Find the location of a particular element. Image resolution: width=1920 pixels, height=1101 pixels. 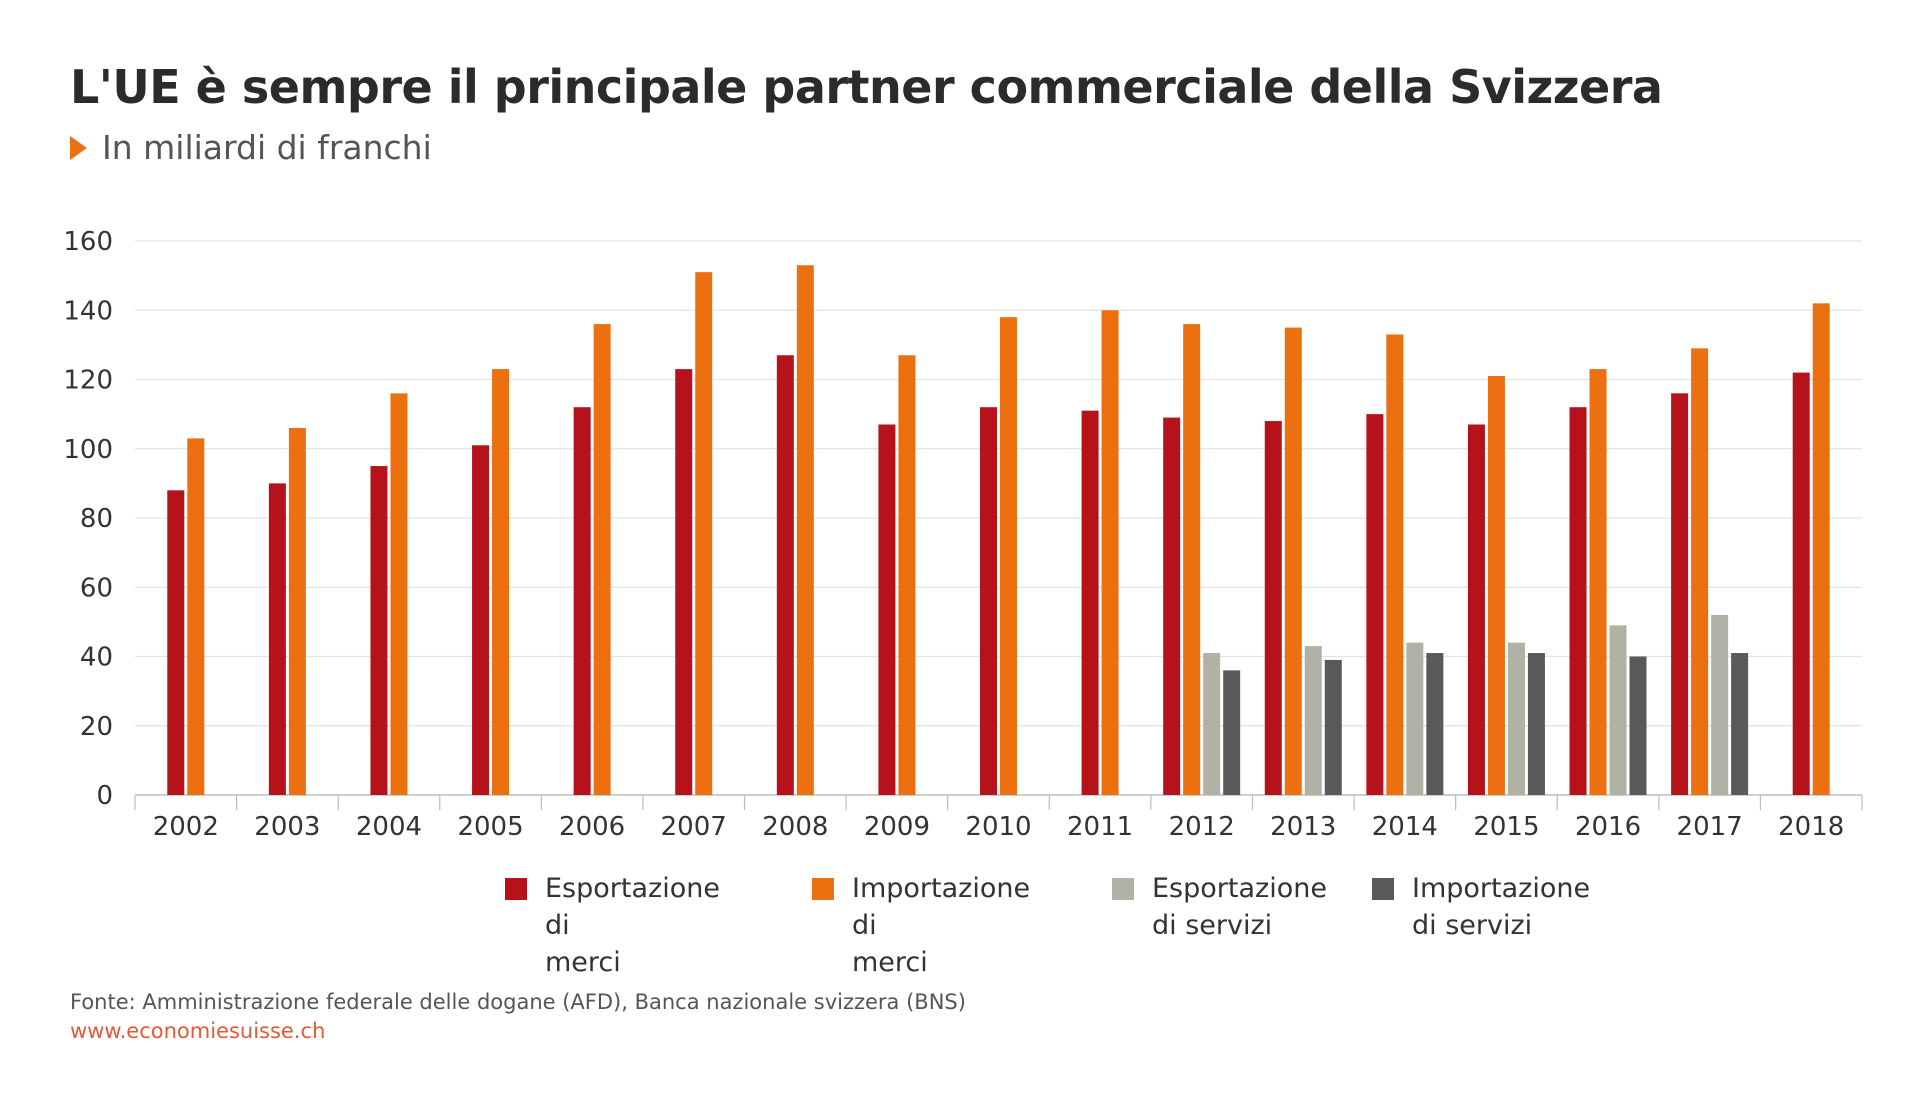

legend-label-export-services: Esportazione di servizi is located at coordinates (1239, 907).